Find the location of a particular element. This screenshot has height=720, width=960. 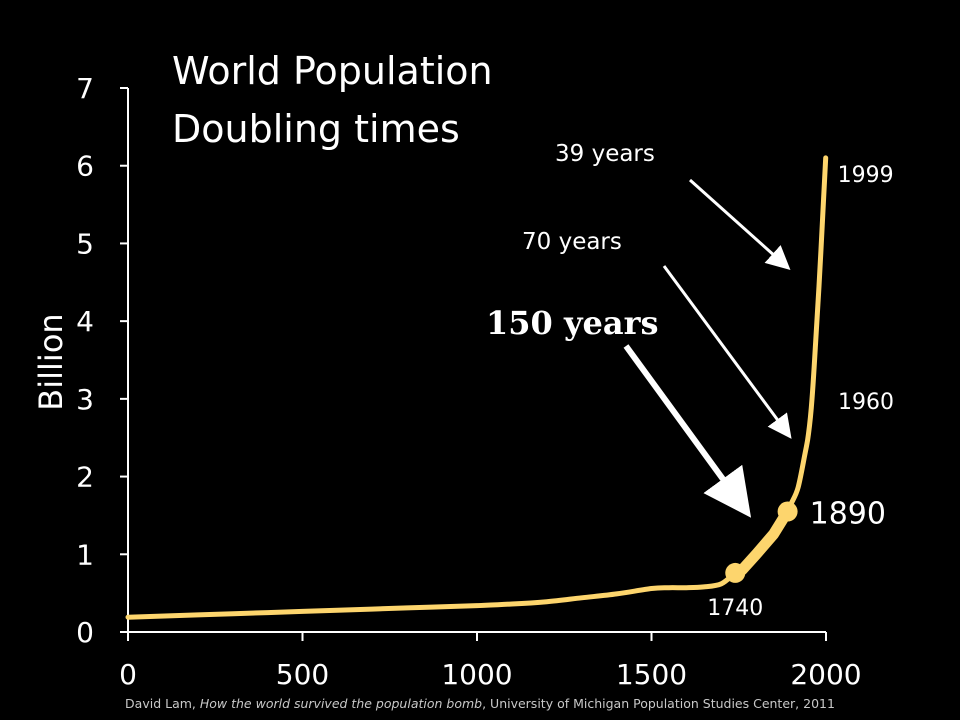

arrow-70-years is located at coordinates (727, 352).